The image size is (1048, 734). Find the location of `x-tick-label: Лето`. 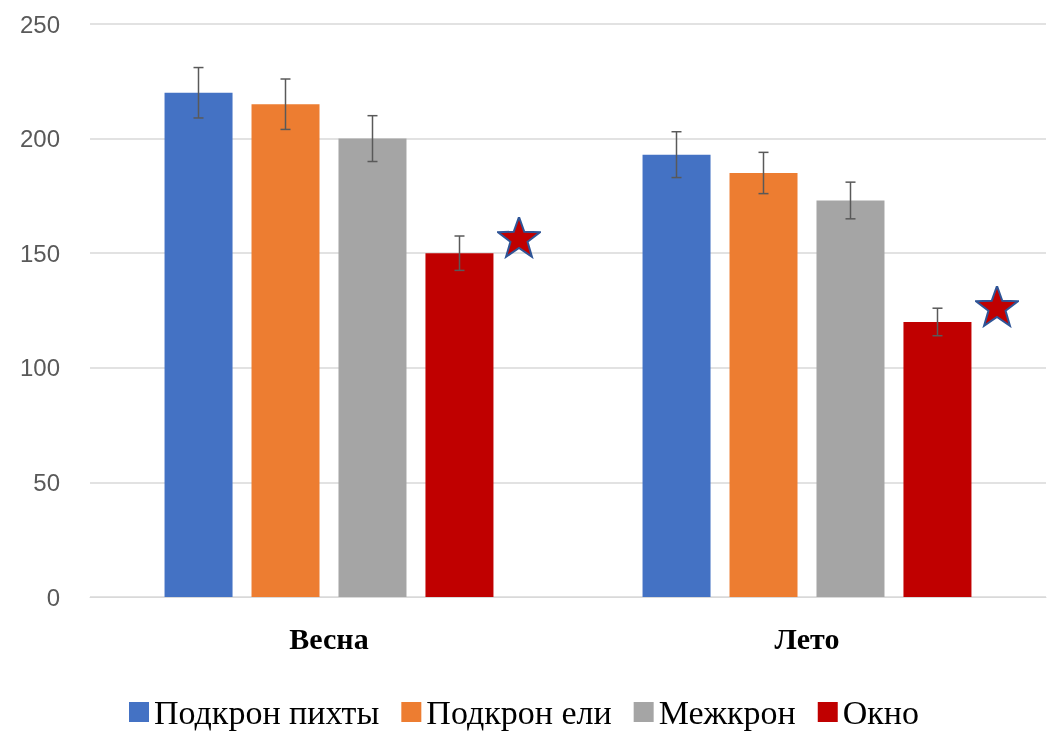

x-tick-label: Лето is located at coordinates (807, 638).